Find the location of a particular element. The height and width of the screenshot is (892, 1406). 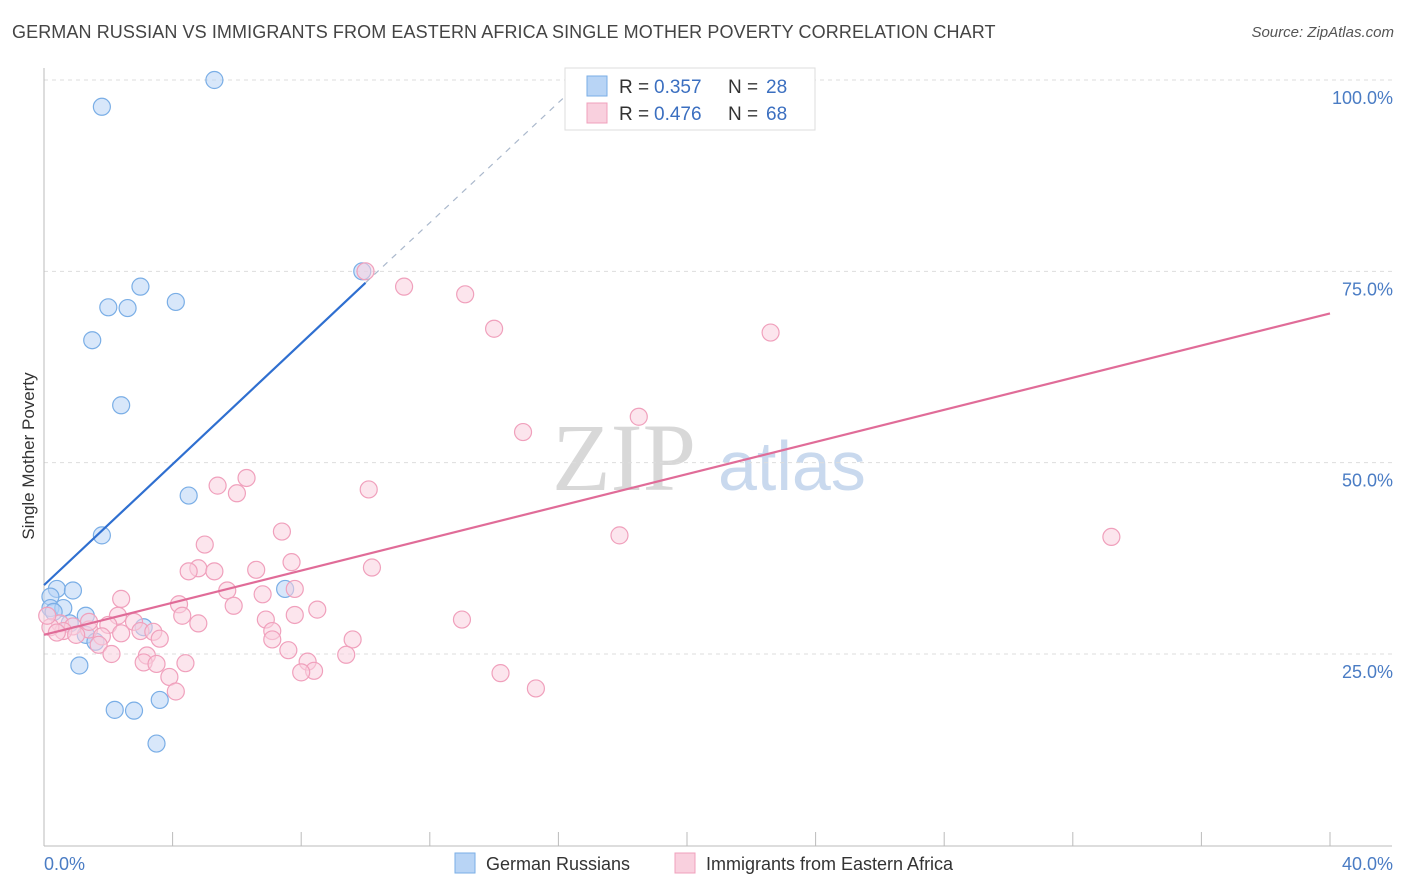

x-tick-label-1: 40.0% is located at coordinates (1367, 864).